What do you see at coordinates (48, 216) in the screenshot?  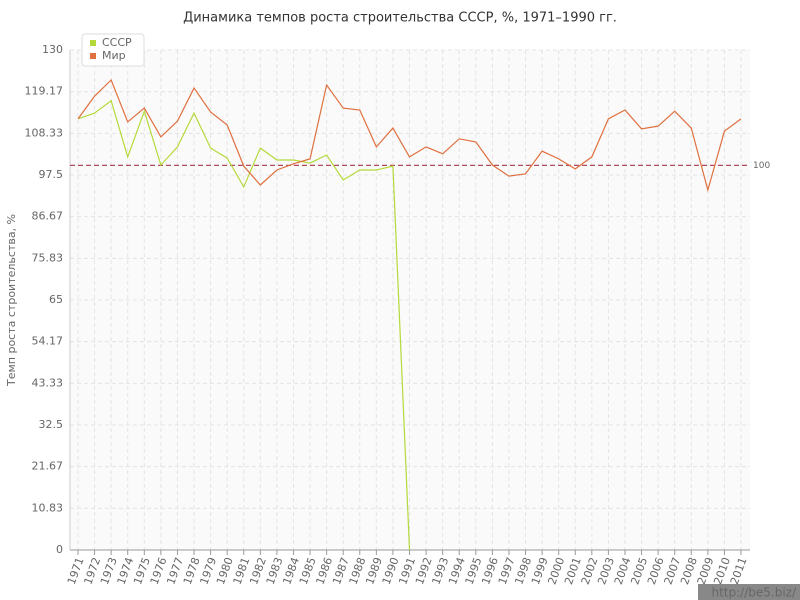 I see `y-tick-label: 86.67` at bounding box center [48, 216].